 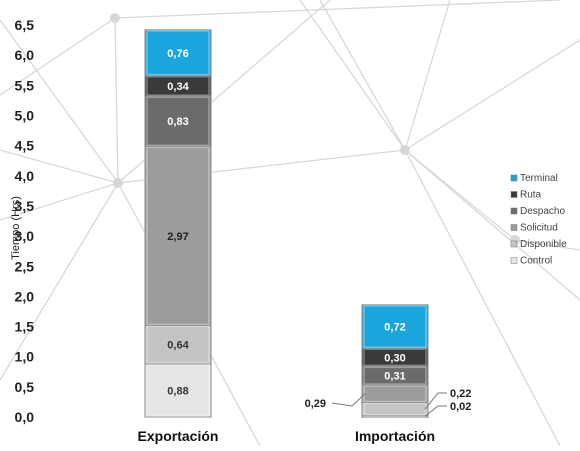 I want to click on data-label: 0,30, so click(x=394, y=358).